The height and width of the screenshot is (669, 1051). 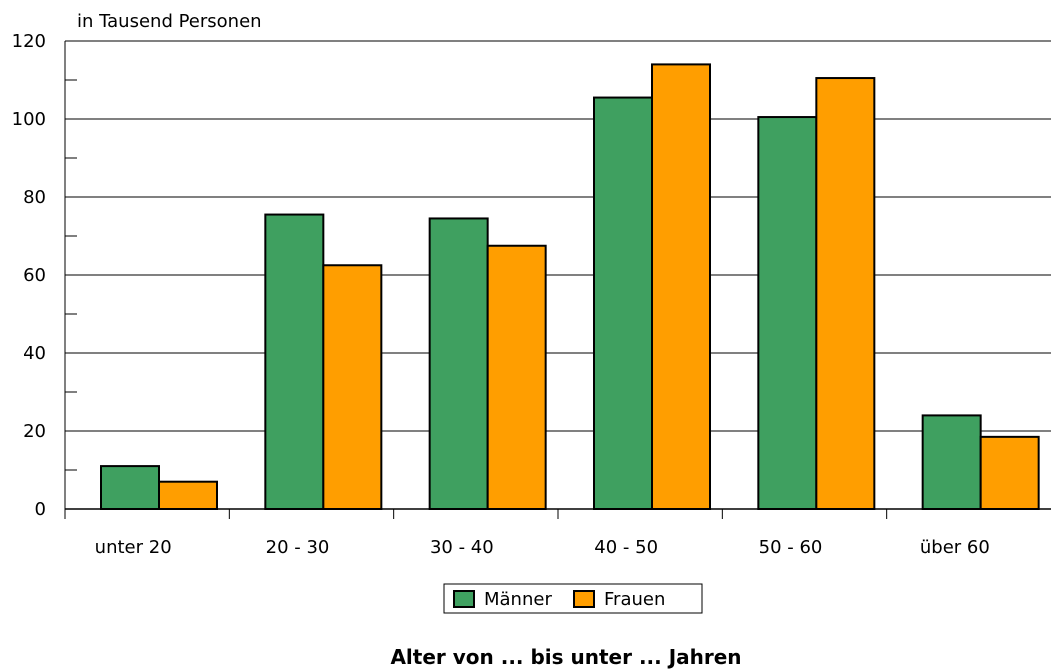 I want to click on y-tick-label: 20, so click(x=34, y=431).